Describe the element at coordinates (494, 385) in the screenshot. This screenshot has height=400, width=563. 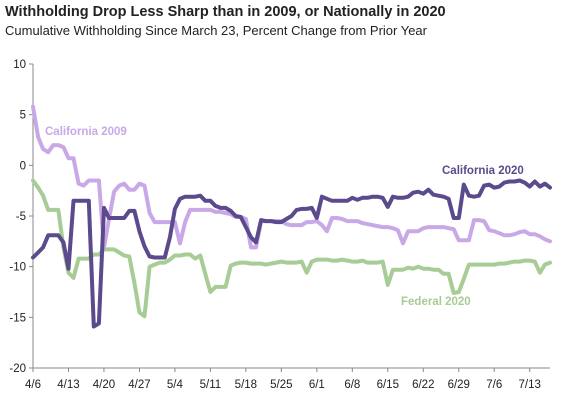
I see `x-tick-label: 7/6` at that location.